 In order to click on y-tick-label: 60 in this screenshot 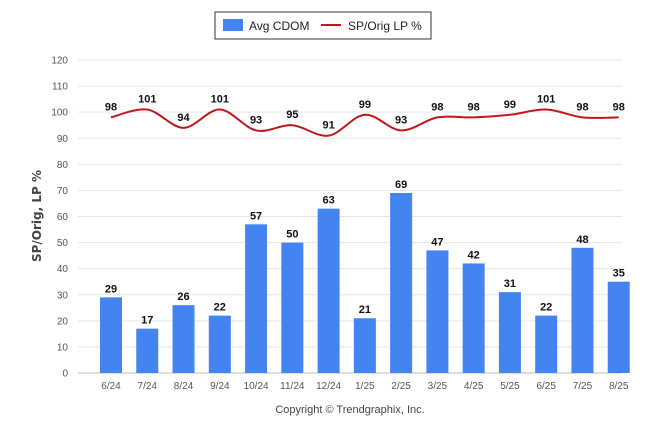, I will do `click(63, 217)`.